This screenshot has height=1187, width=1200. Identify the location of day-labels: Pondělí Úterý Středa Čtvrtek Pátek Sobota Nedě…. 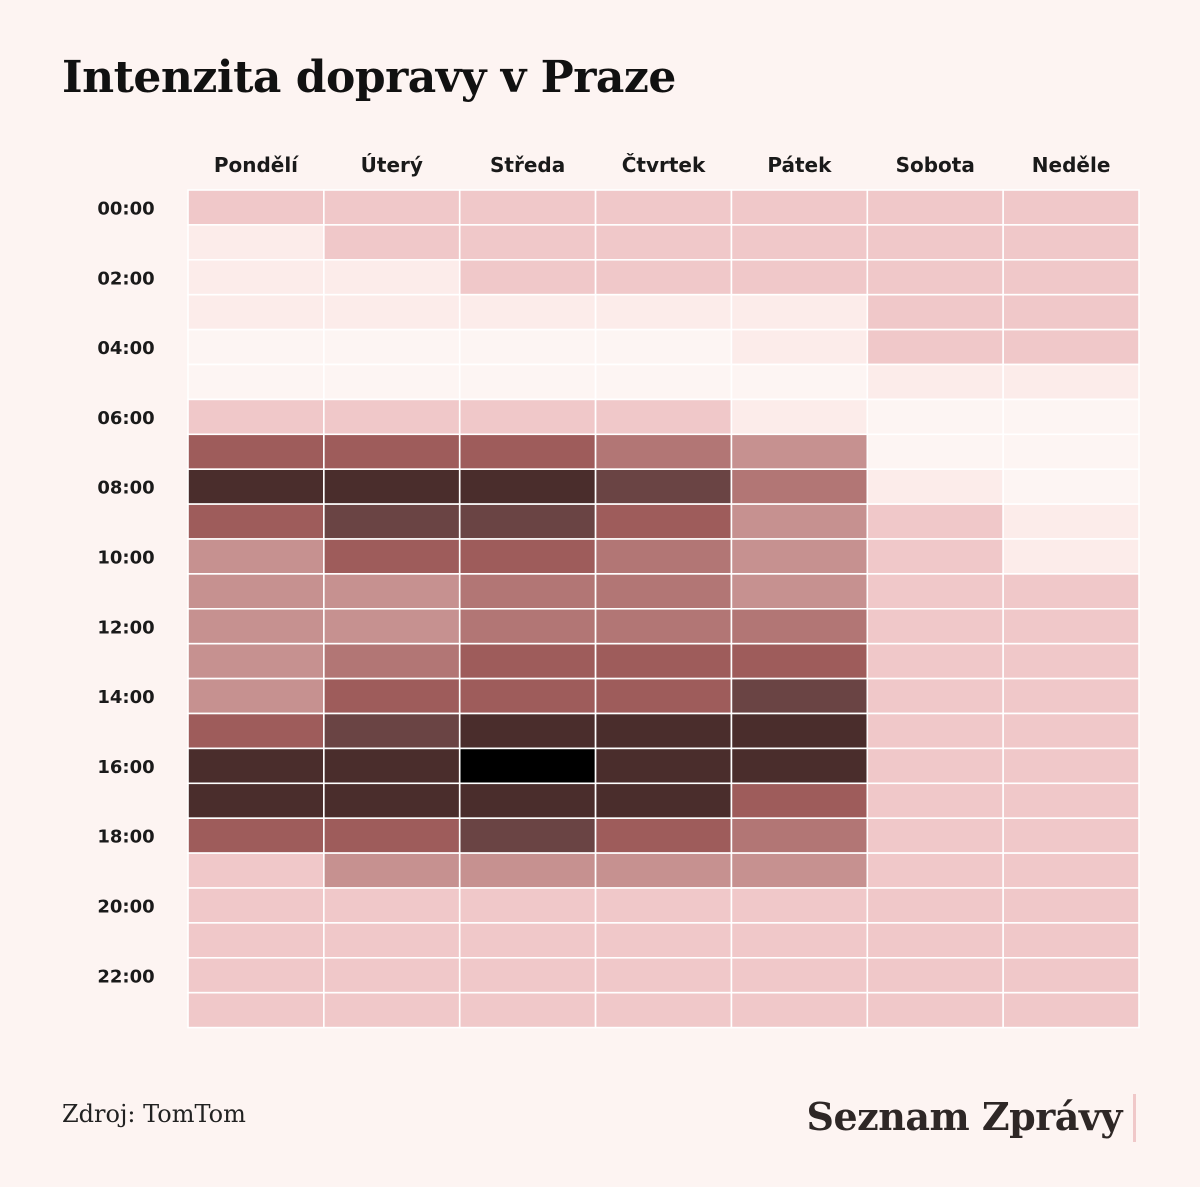
(662, 165).